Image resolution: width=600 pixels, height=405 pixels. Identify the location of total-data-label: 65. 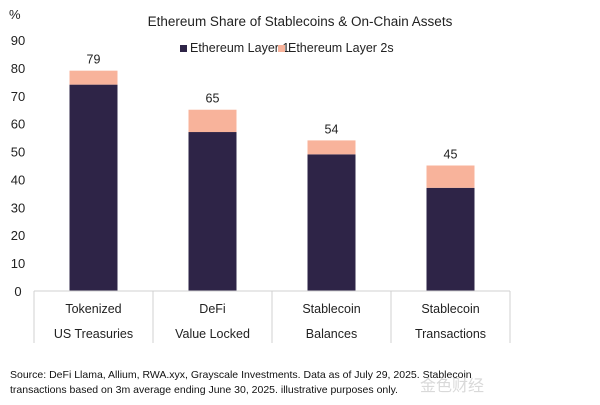
(213, 99).